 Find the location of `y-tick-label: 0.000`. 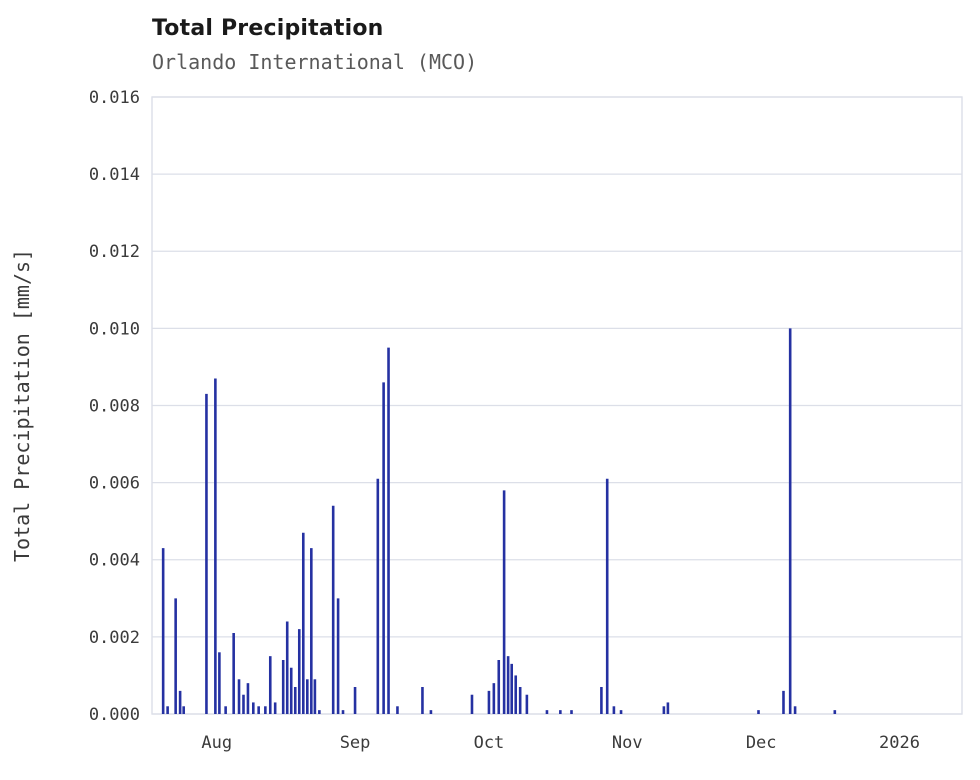

y-tick-label: 0.000 is located at coordinates (114, 715).